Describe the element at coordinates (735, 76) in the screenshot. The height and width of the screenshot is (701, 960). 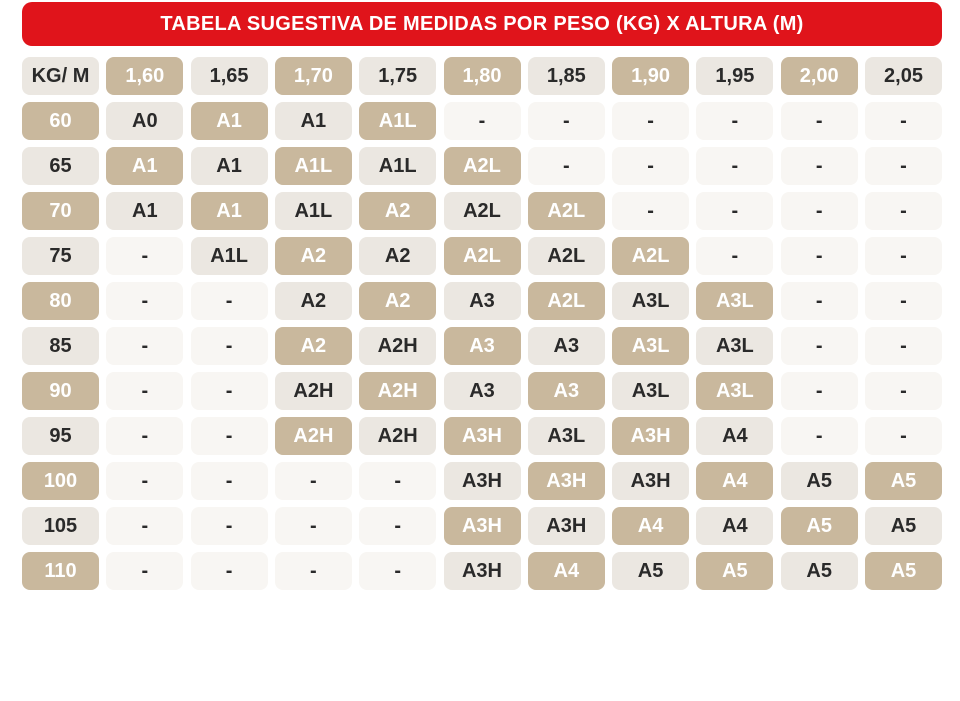
I see `header-cell: 1,95` at that location.